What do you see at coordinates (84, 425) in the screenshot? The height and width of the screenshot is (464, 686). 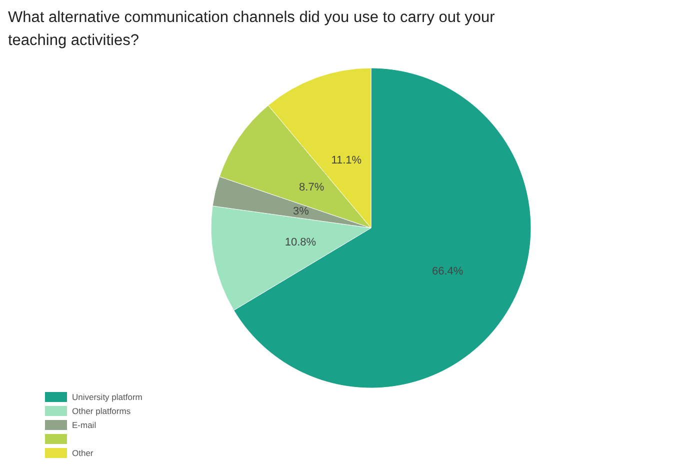 I see `legend-label: E-mail` at bounding box center [84, 425].